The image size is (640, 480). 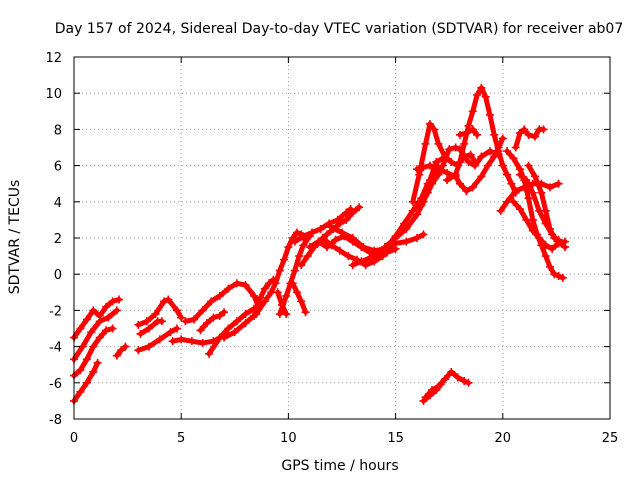 What do you see at coordinates (15, 237) in the screenshot?
I see `y-axis-label: SDTVAR / TECUs` at bounding box center [15, 237].